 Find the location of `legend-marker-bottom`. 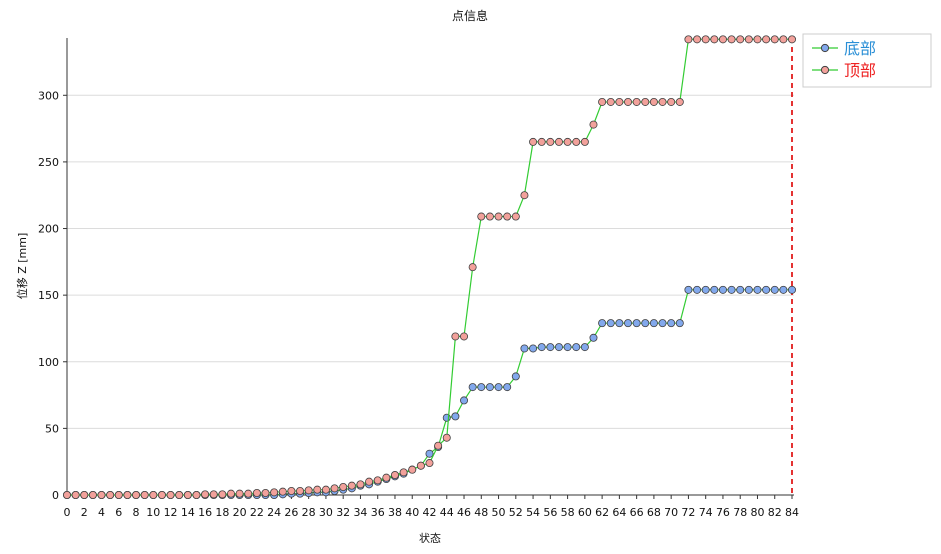

legend-marker-bottom is located at coordinates (825, 48).